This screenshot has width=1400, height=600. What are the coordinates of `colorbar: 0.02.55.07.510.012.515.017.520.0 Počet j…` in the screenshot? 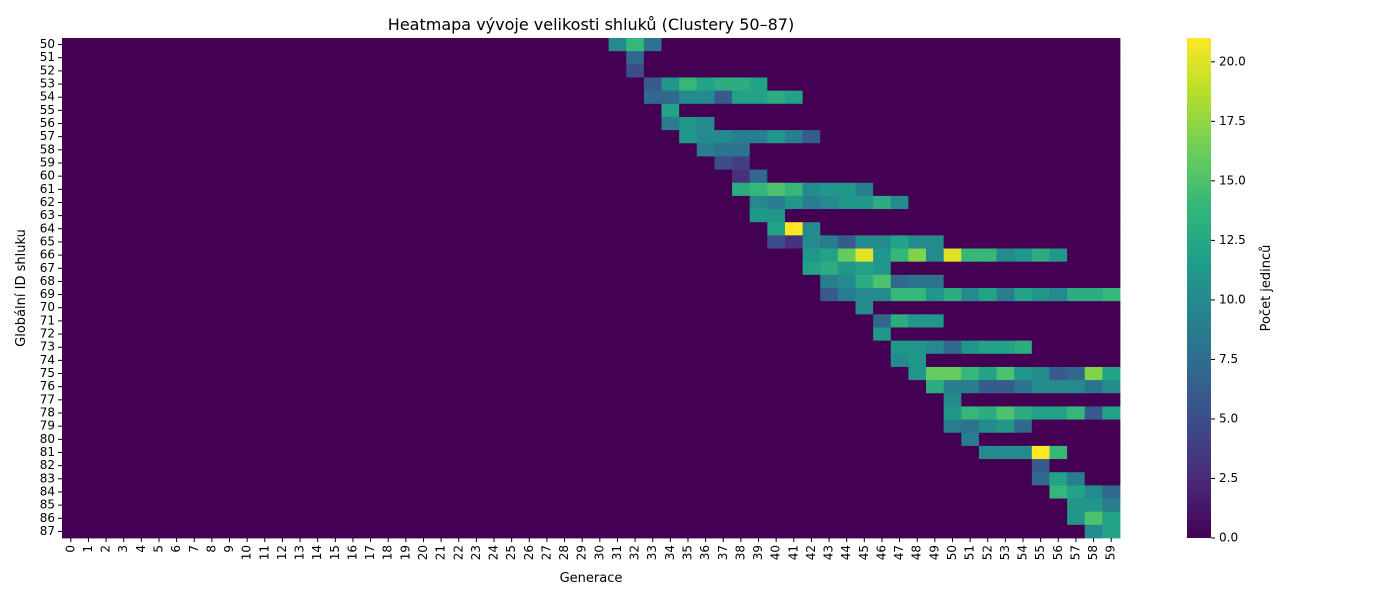 It's located at (1230, 291).